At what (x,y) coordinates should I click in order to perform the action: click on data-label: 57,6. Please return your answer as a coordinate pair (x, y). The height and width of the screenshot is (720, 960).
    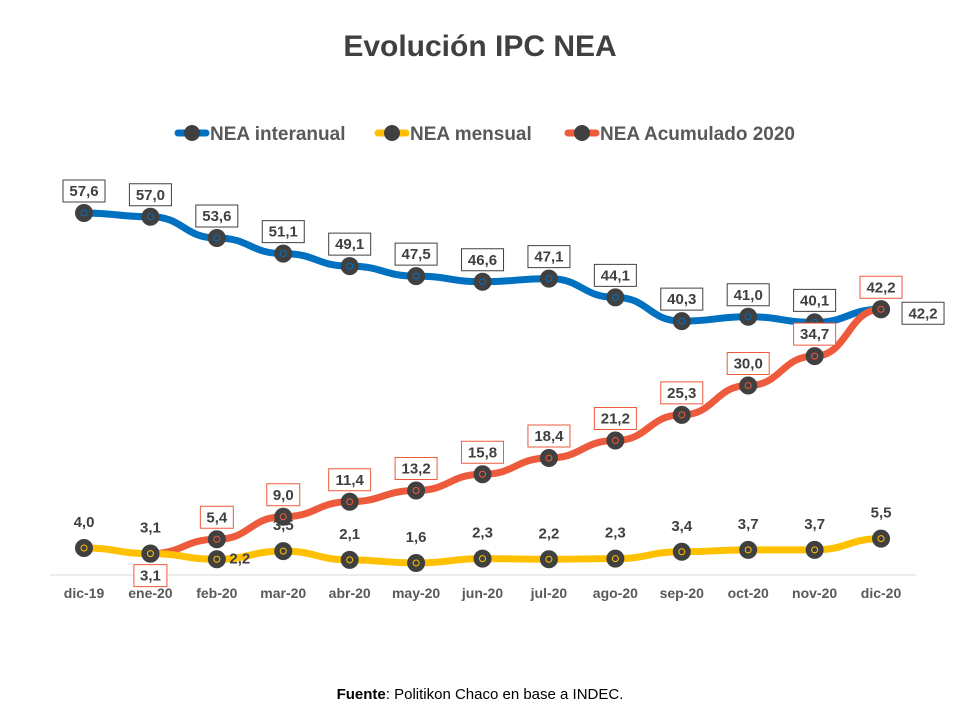
    Looking at the image, I should click on (83, 191).